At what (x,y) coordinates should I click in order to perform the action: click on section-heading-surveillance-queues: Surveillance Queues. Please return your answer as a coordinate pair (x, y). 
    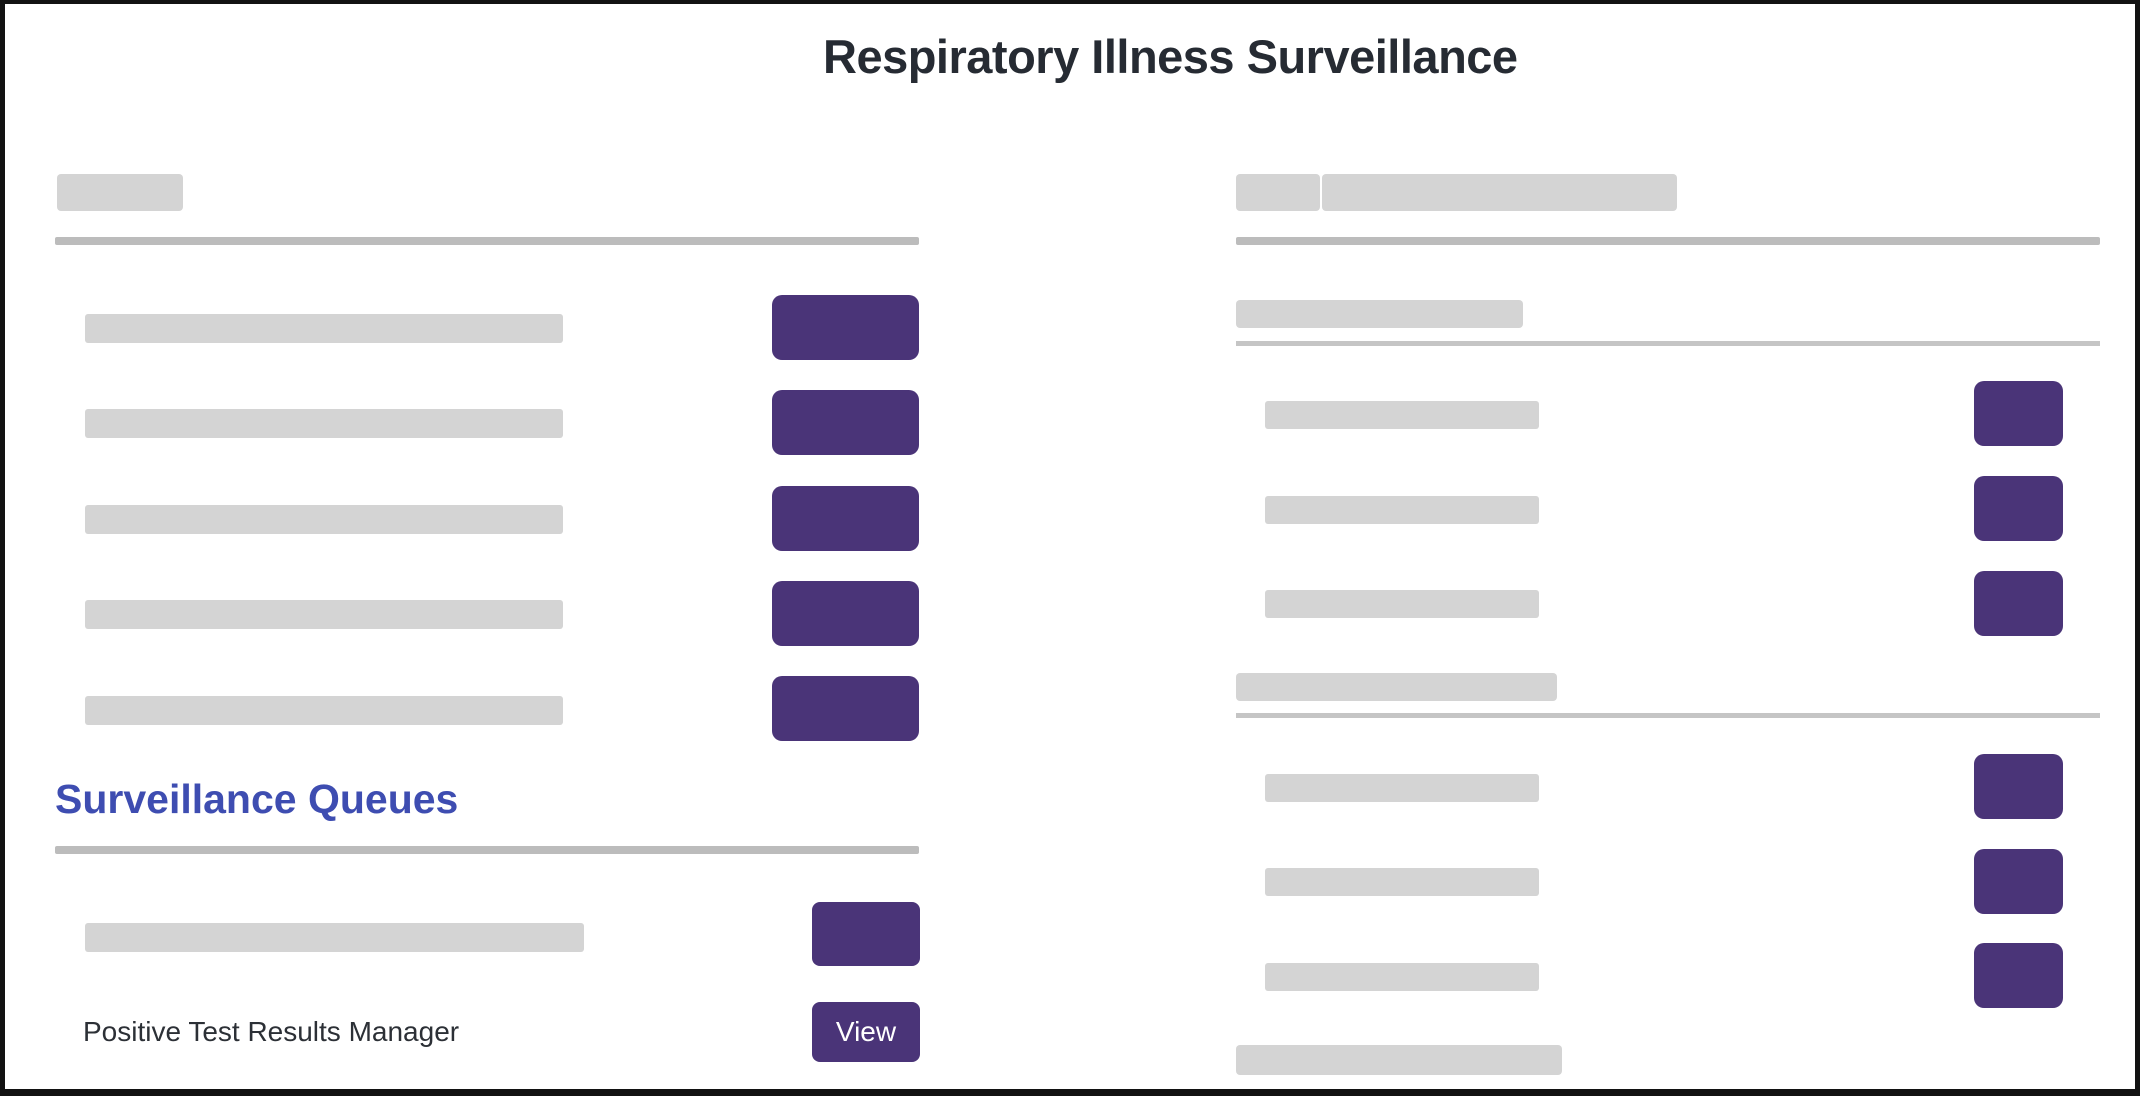
    Looking at the image, I should click on (257, 799).